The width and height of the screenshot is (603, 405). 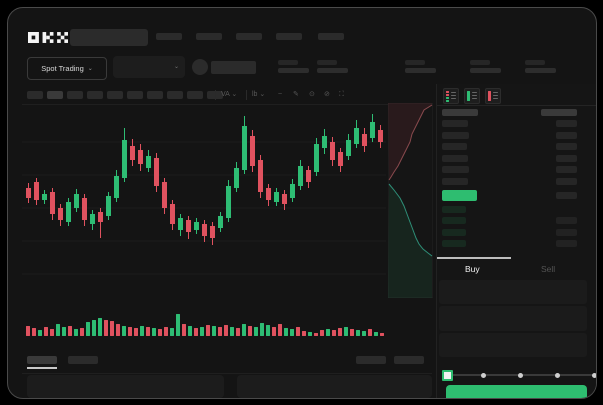 What do you see at coordinates (109, 37) in the screenshot?
I see `search-input` at bounding box center [109, 37].